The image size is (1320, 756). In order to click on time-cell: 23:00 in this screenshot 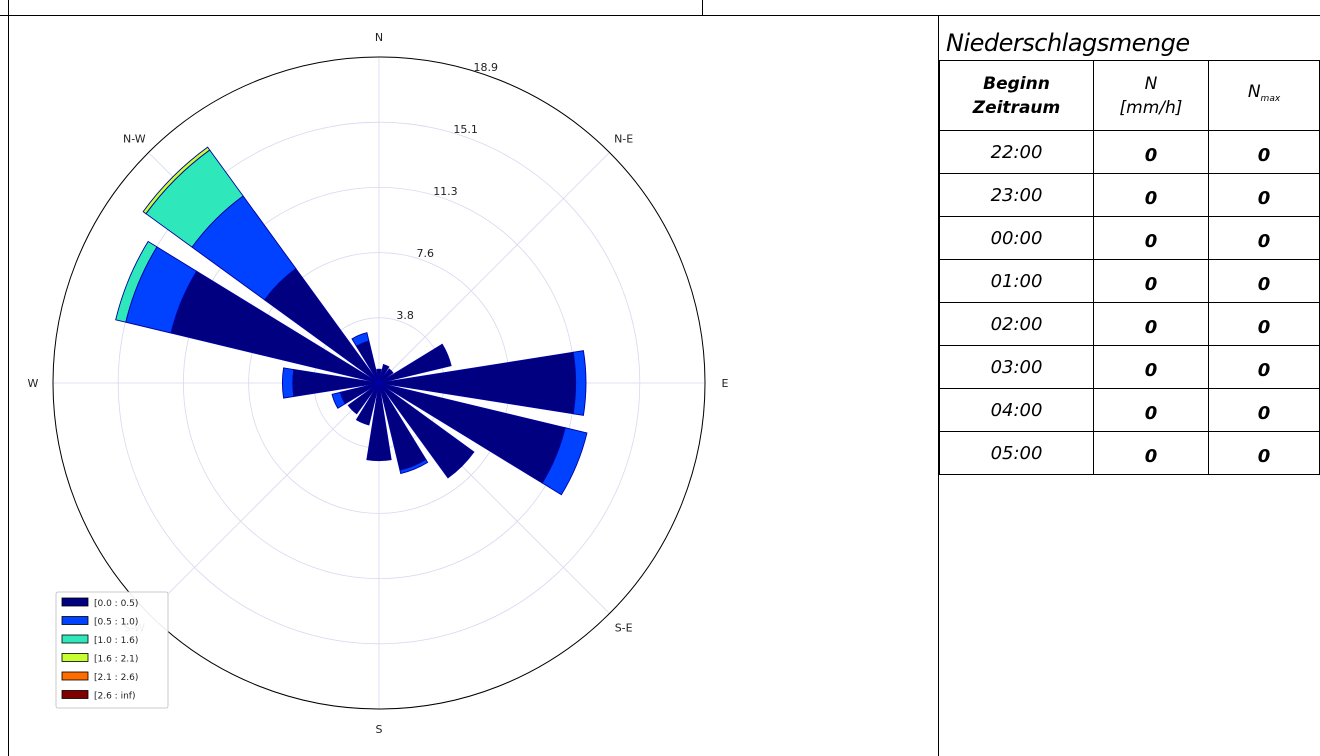, I will do `click(1016, 195)`.